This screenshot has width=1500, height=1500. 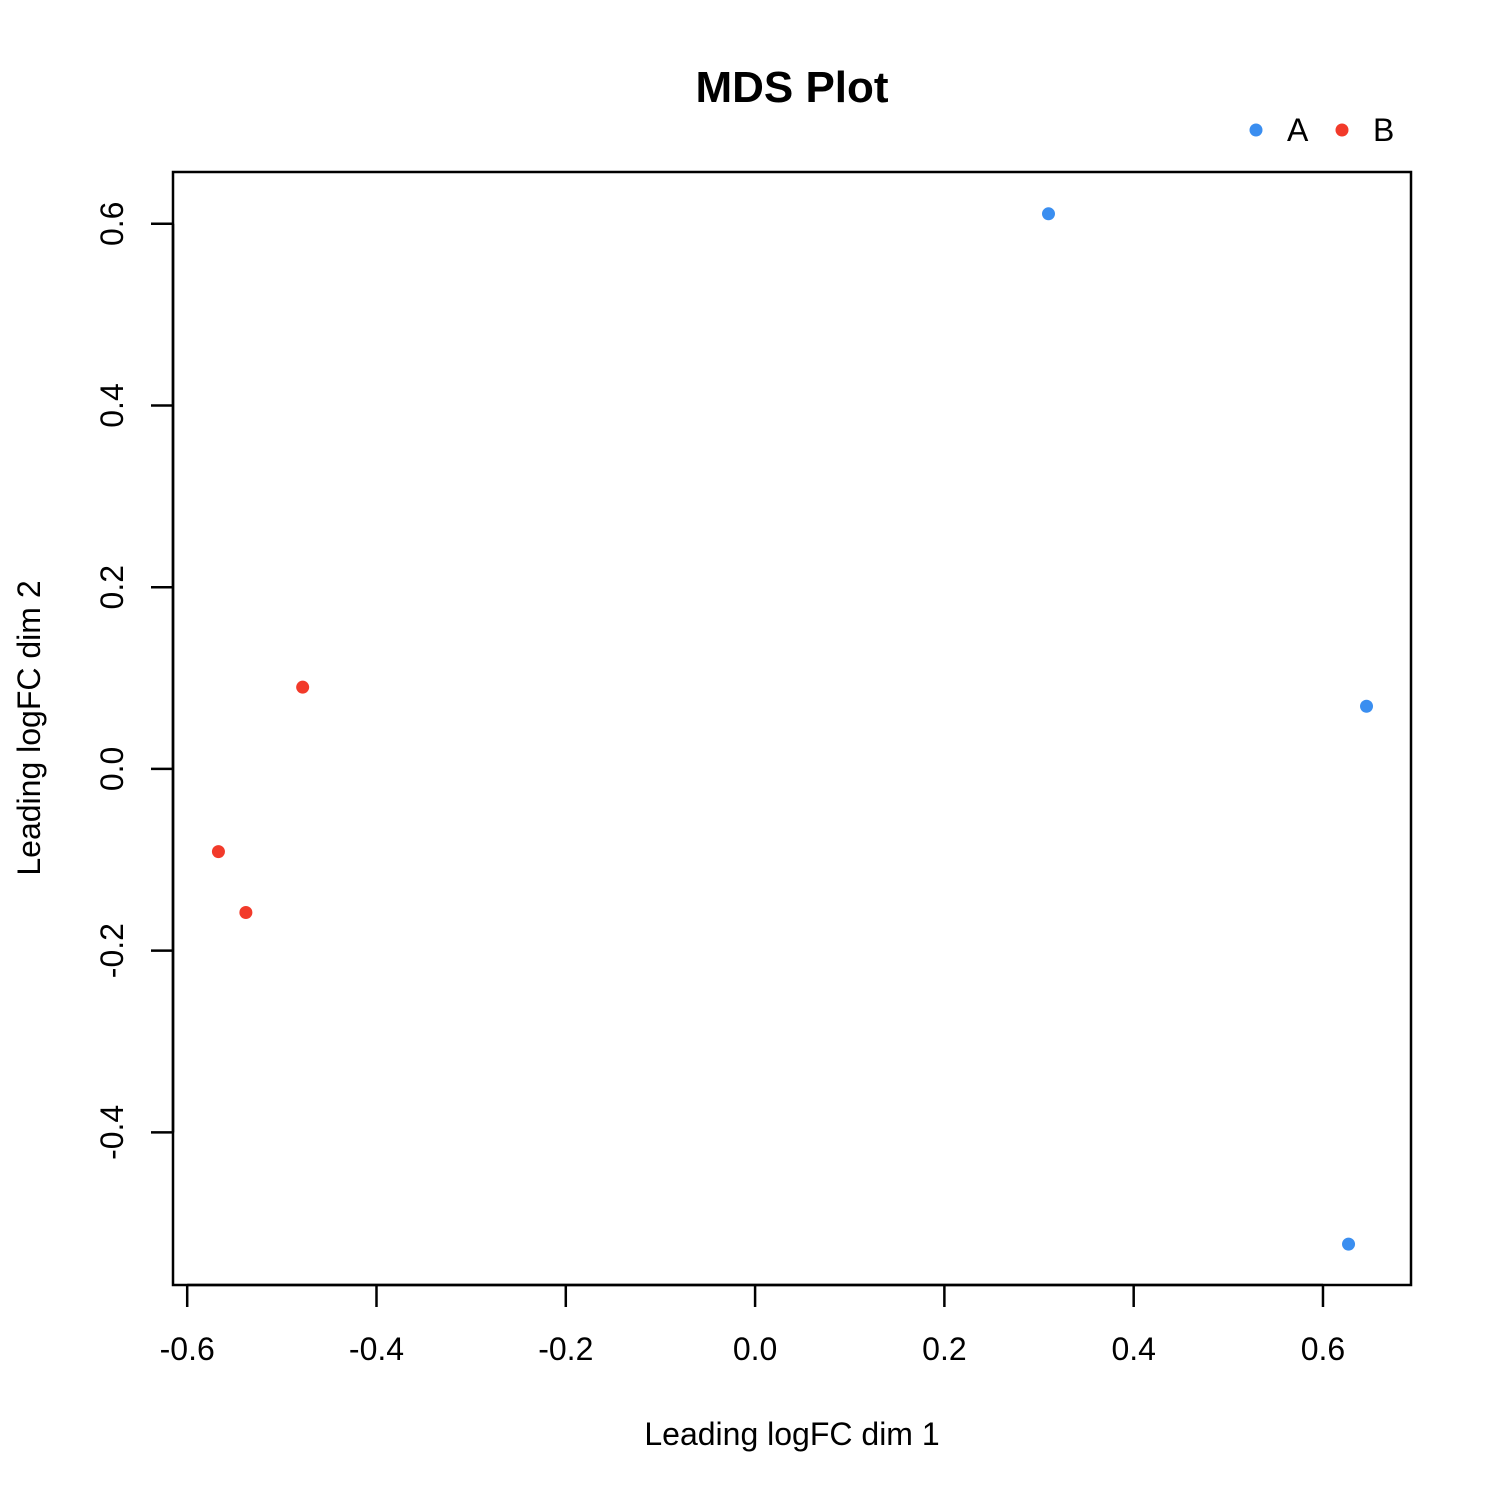 I want to click on x-tick-label: 0.0, so click(x=755, y=1349).